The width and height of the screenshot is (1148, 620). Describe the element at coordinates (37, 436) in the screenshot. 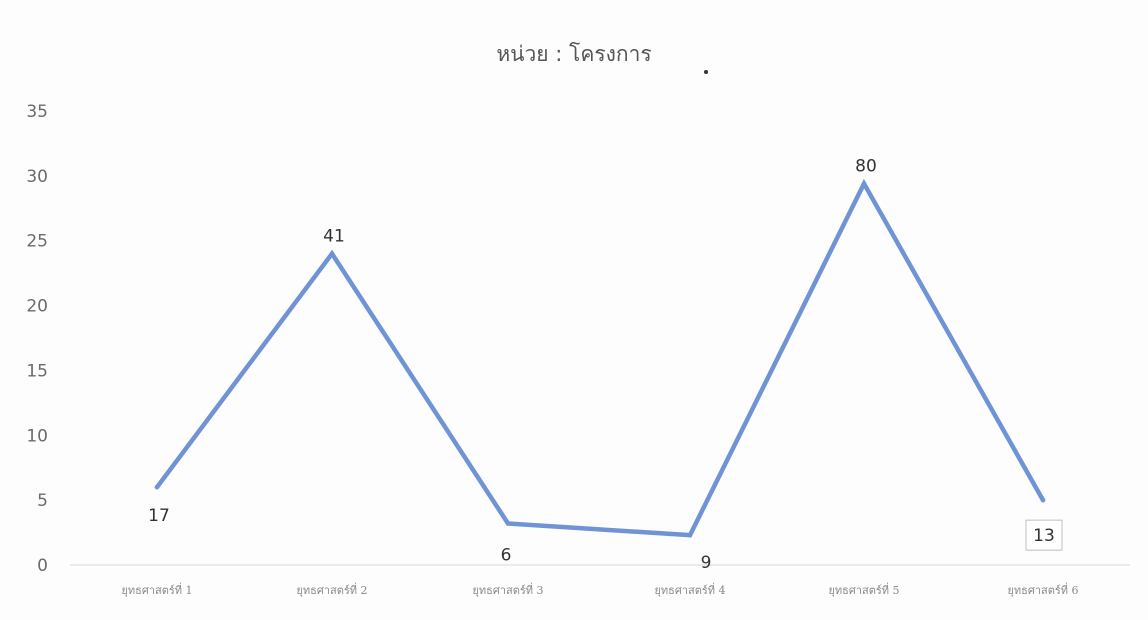

I see `y-tick-label: 10` at that location.